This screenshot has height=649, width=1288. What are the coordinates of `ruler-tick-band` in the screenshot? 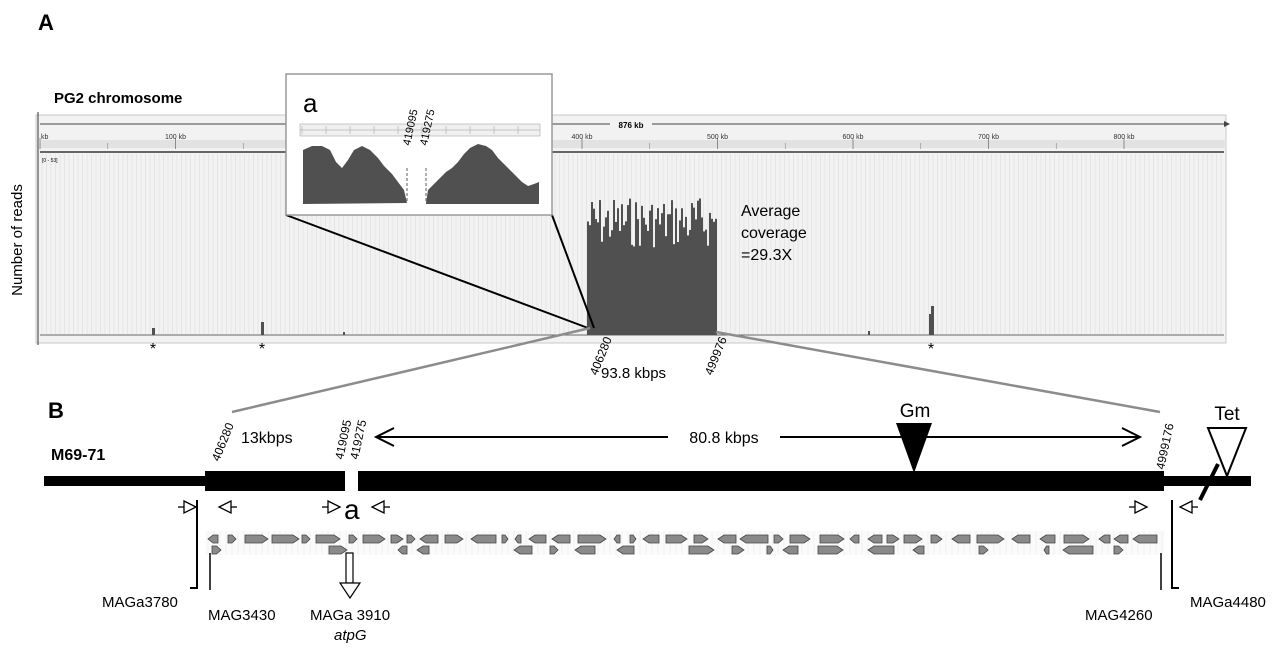 It's located at (633, 144).